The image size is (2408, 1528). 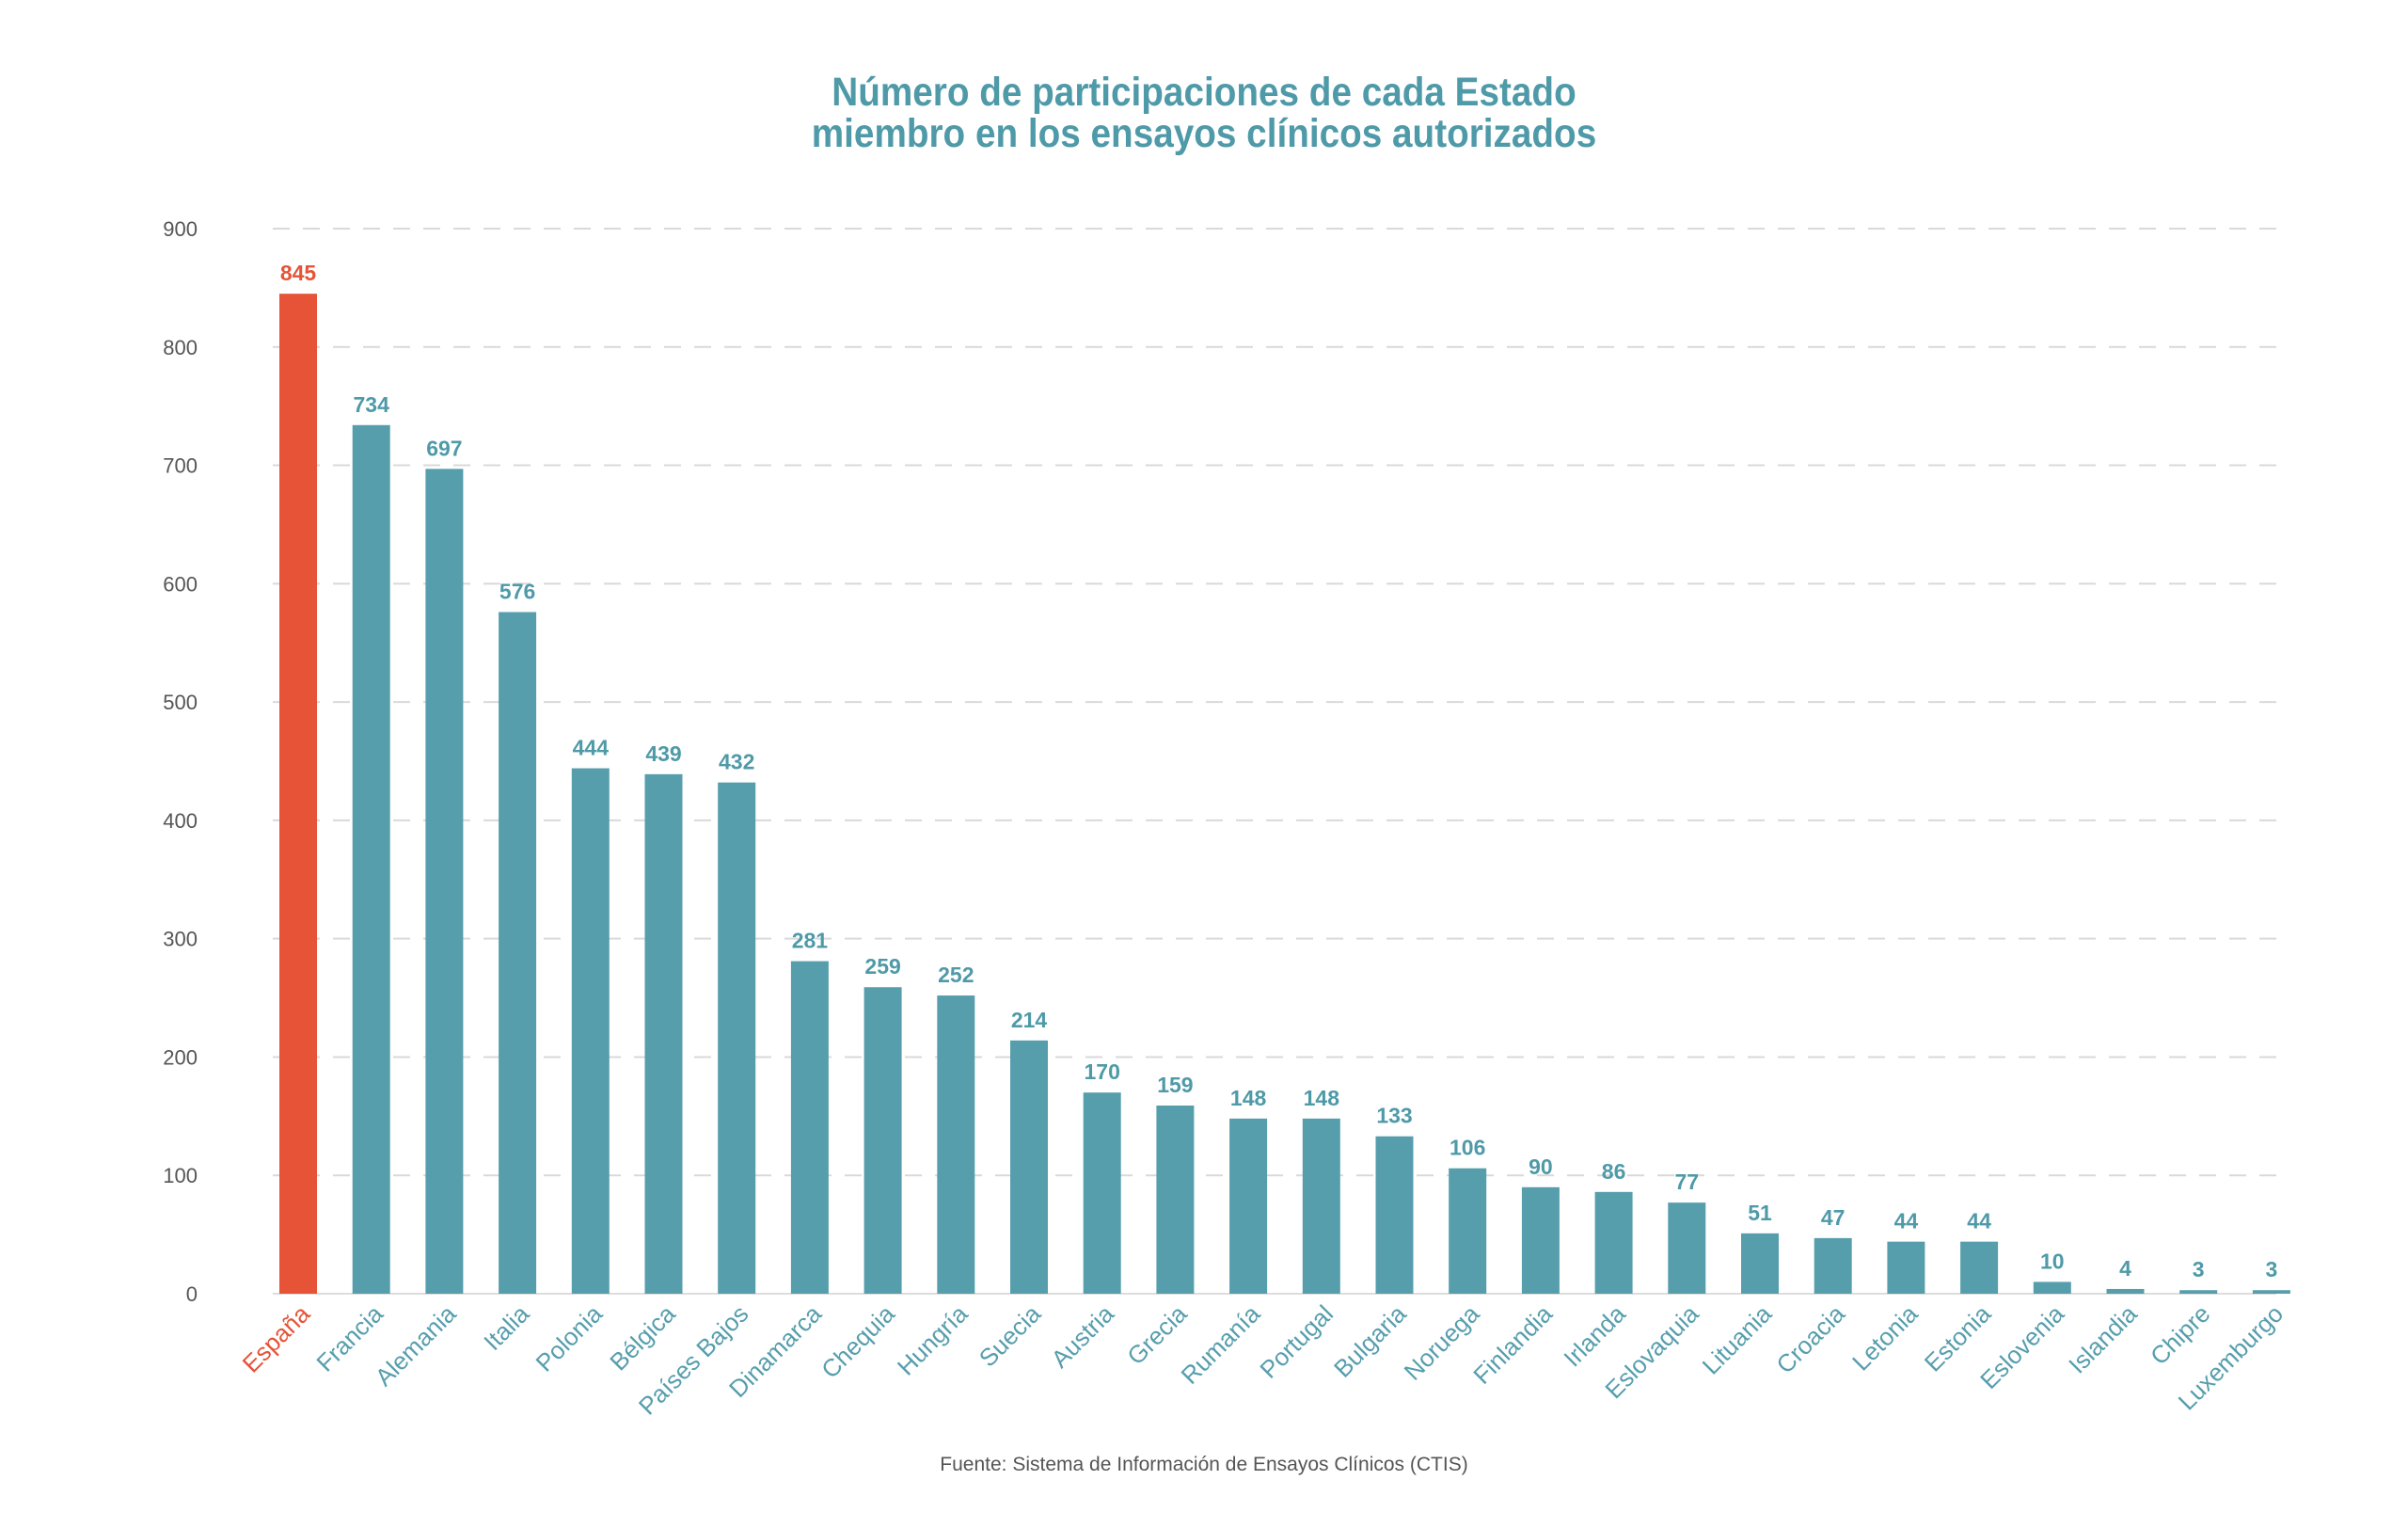 What do you see at coordinates (811, 941) in the screenshot?
I see `value-label: 281` at bounding box center [811, 941].